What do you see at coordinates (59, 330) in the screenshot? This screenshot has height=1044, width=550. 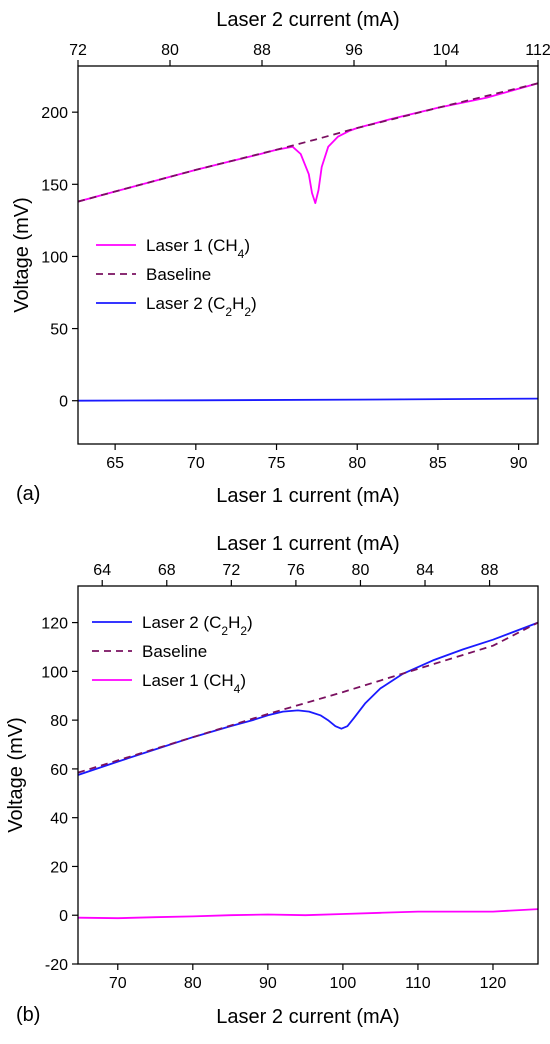 I see `y-tick-label: 50` at bounding box center [59, 330].